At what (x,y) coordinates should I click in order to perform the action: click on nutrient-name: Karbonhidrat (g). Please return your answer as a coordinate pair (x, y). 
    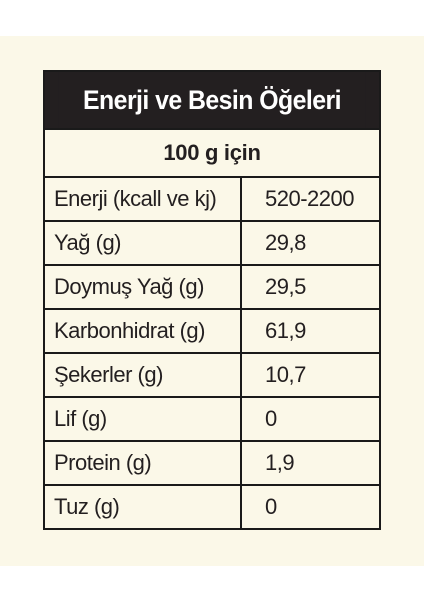
    Looking at the image, I should click on (143, 330).